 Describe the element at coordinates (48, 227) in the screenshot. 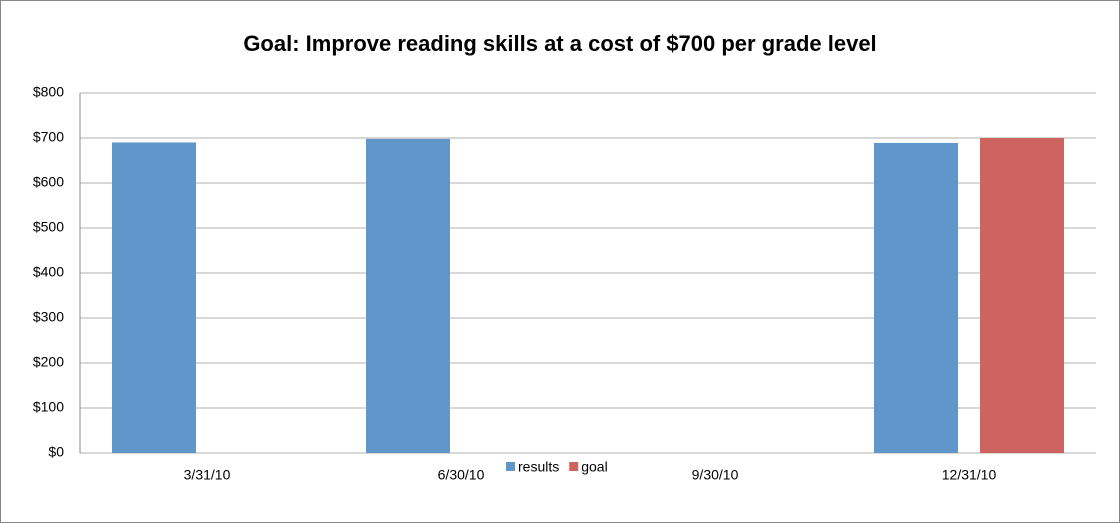

I see `y-tick-label: $500` at that location.